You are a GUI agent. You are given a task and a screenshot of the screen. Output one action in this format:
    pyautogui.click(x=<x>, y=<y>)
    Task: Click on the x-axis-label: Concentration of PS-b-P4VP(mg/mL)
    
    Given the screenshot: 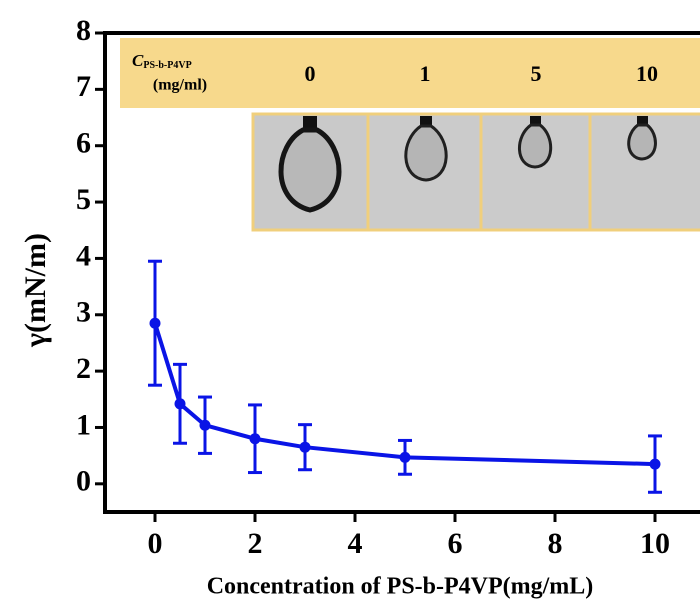 What is the action you would take?
    pyautogui.click(x=400, y=587)
    